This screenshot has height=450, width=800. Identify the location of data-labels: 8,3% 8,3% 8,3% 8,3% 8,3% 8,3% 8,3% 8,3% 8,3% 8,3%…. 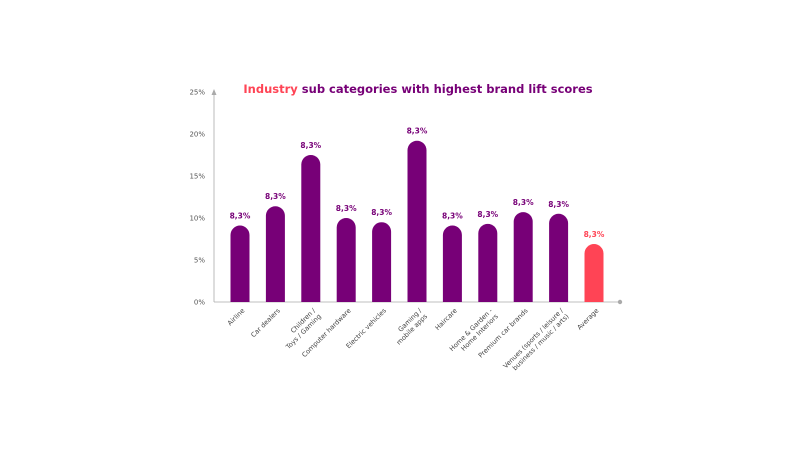
(417, 183).